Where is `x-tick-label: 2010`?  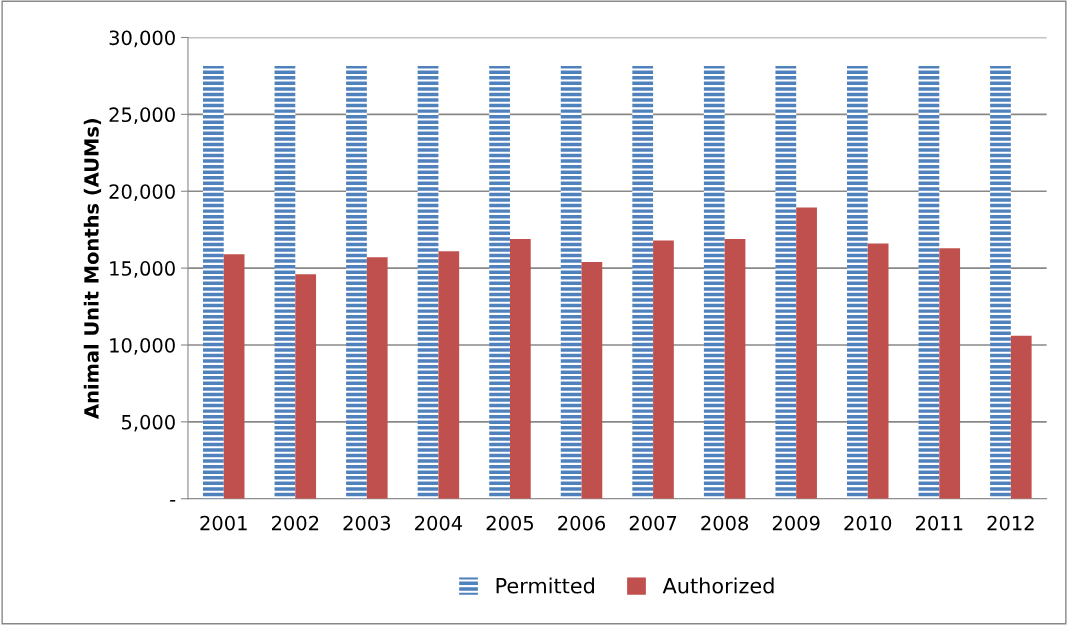 x-tick-label: 2010 is located at coordinates (868, 523).